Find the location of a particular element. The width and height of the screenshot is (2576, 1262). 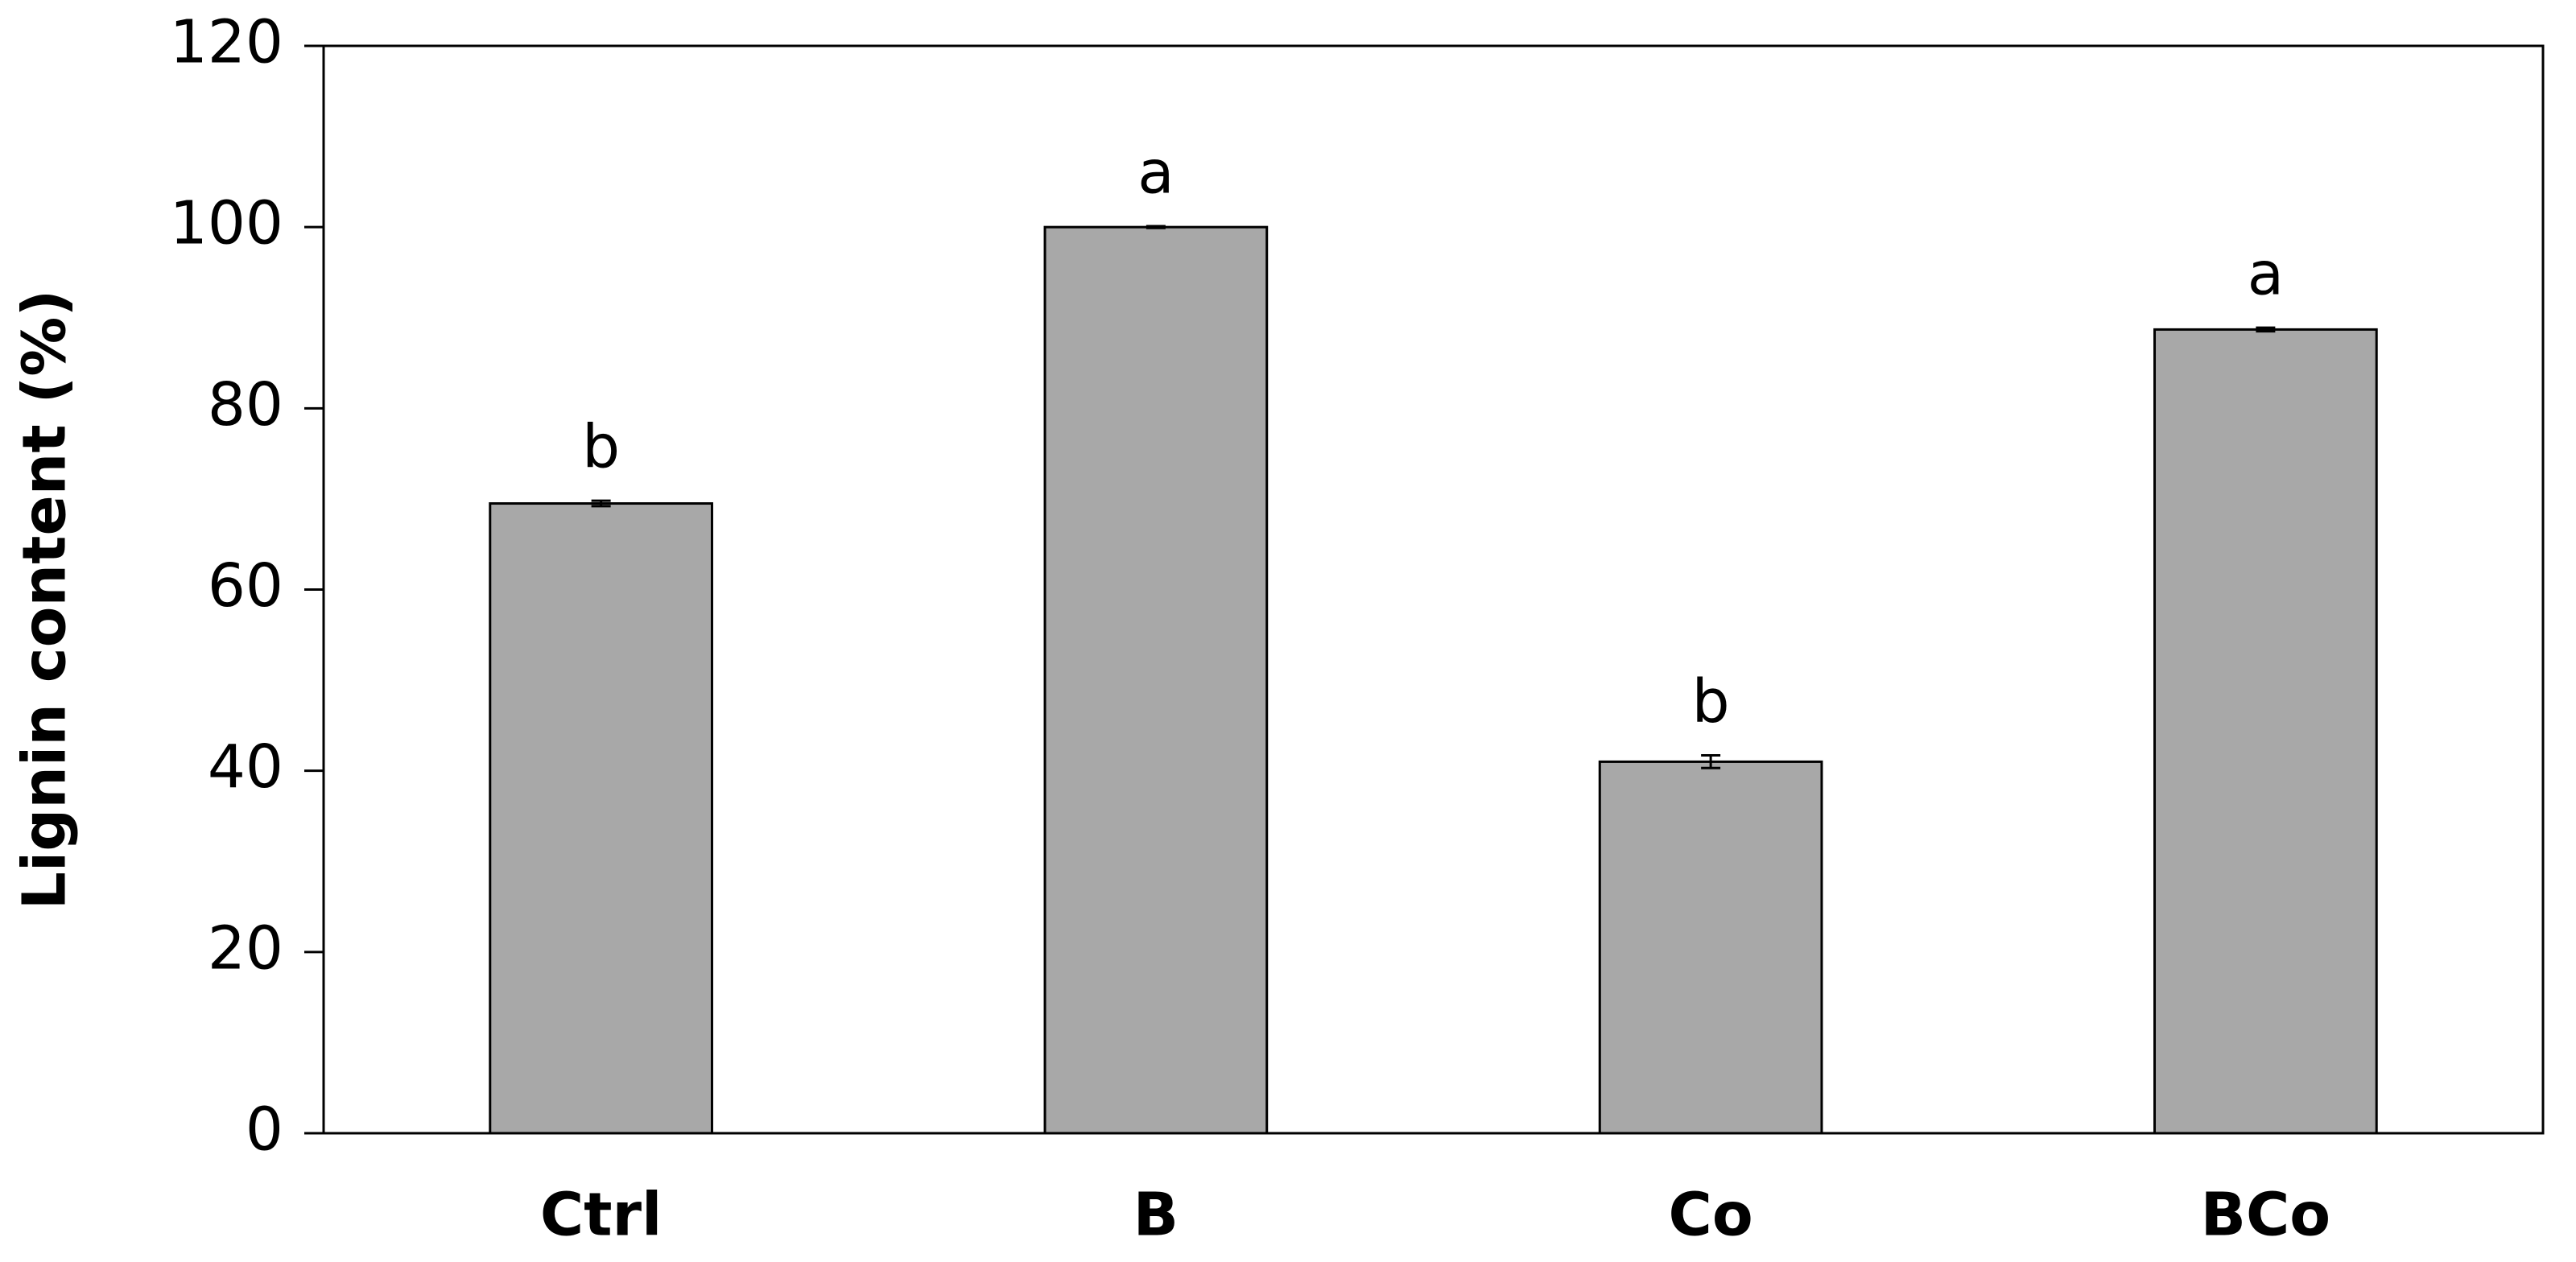

x-tick-label: B is located at coordinates (1156, 1215).